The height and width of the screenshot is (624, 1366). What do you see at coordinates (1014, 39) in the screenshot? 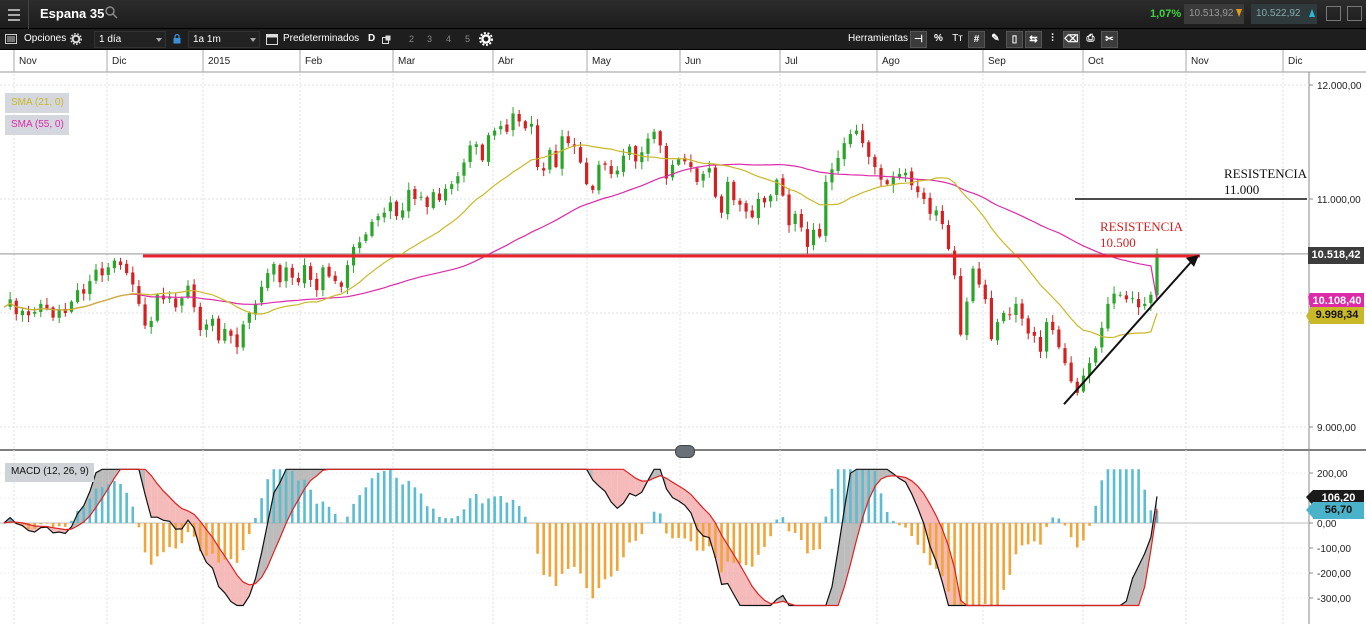
I see `candle-tool-icon: ▯` at bounding box center [1014, 39].